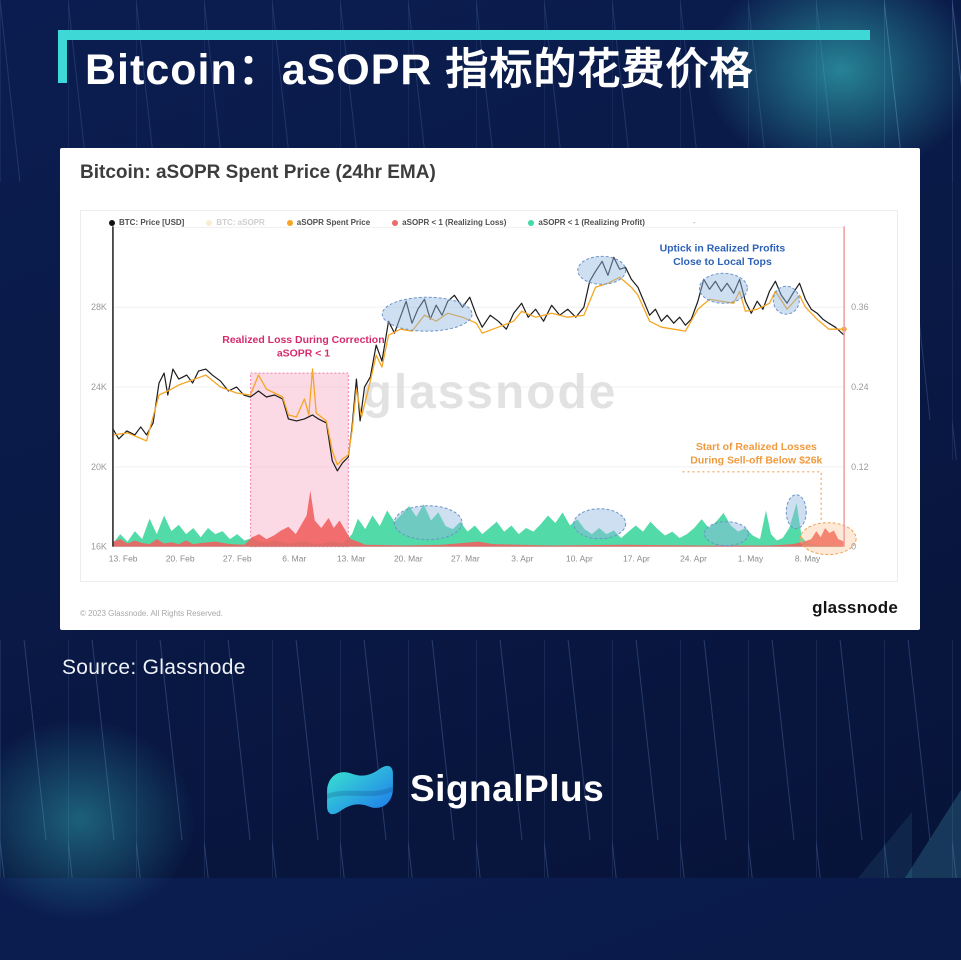  I want to click on x-tick-label: 24. Apr, so click(693, 559).